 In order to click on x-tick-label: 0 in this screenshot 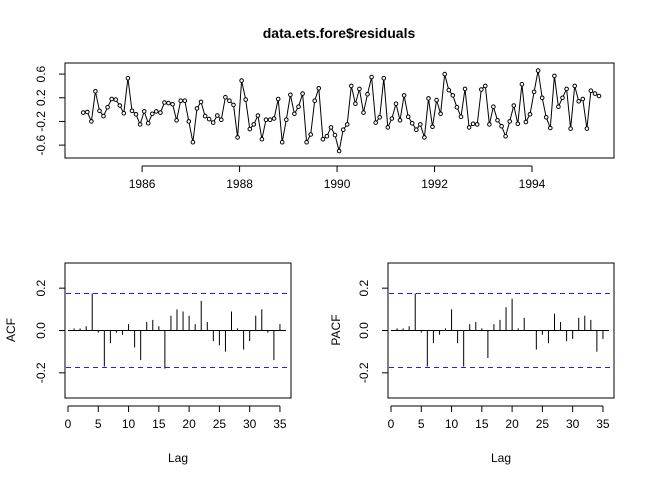, I will do `click(68, 424)`.